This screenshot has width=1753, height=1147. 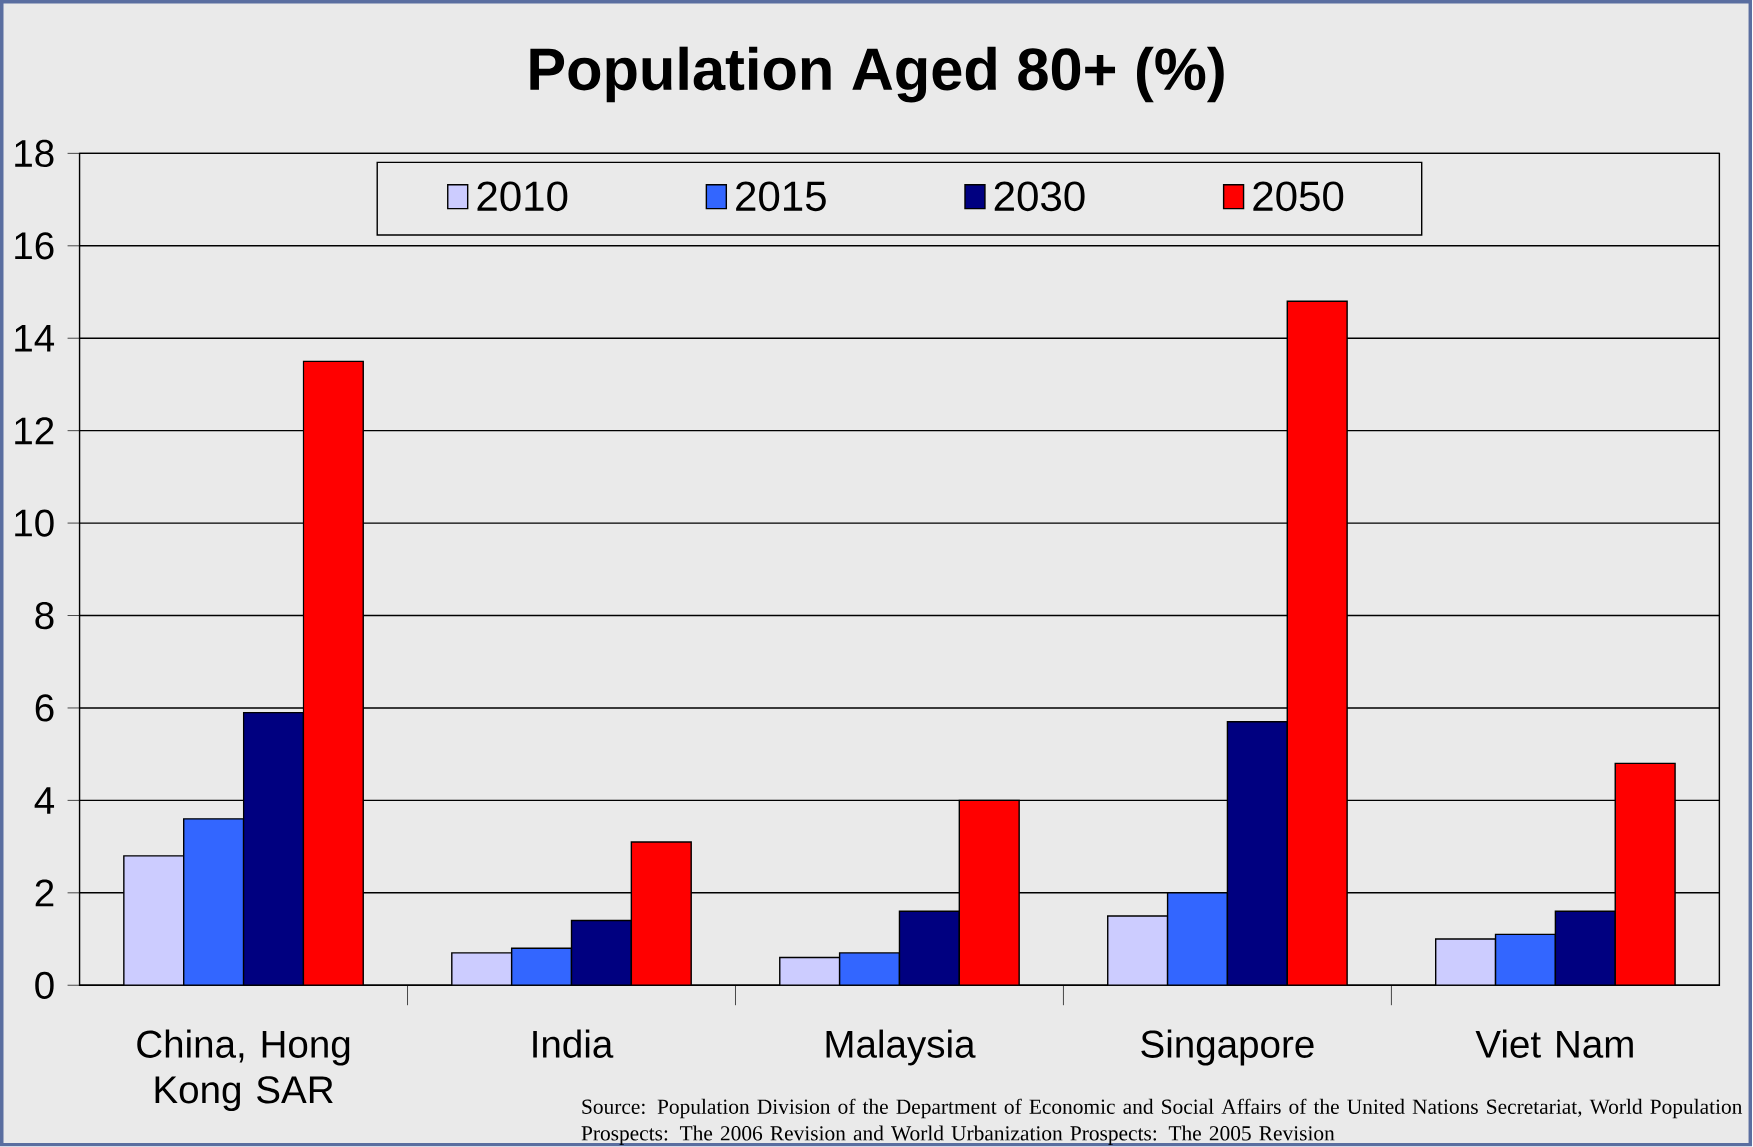 I want to click on legend-label: 2010, so click(x=522, y=196).